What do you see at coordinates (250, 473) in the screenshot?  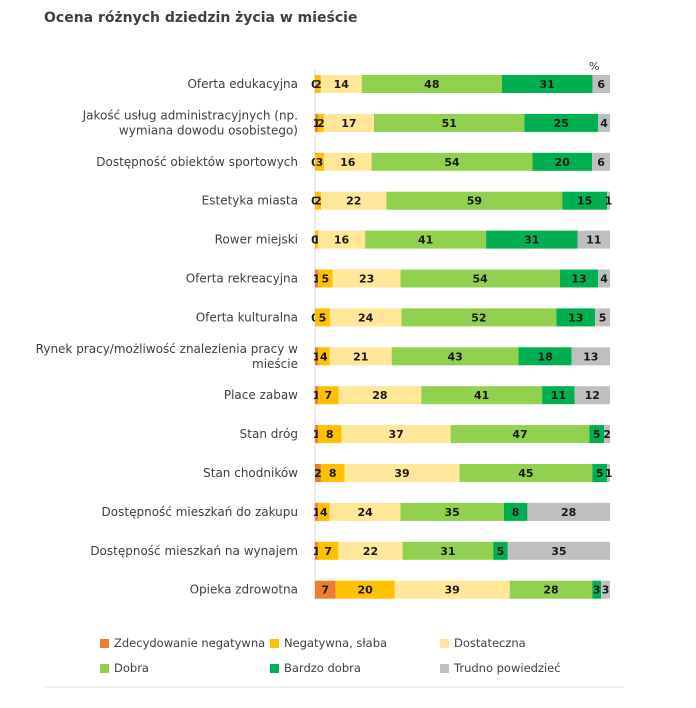 I see `category-label: Stan chodników` at bounding box center [250, 473].